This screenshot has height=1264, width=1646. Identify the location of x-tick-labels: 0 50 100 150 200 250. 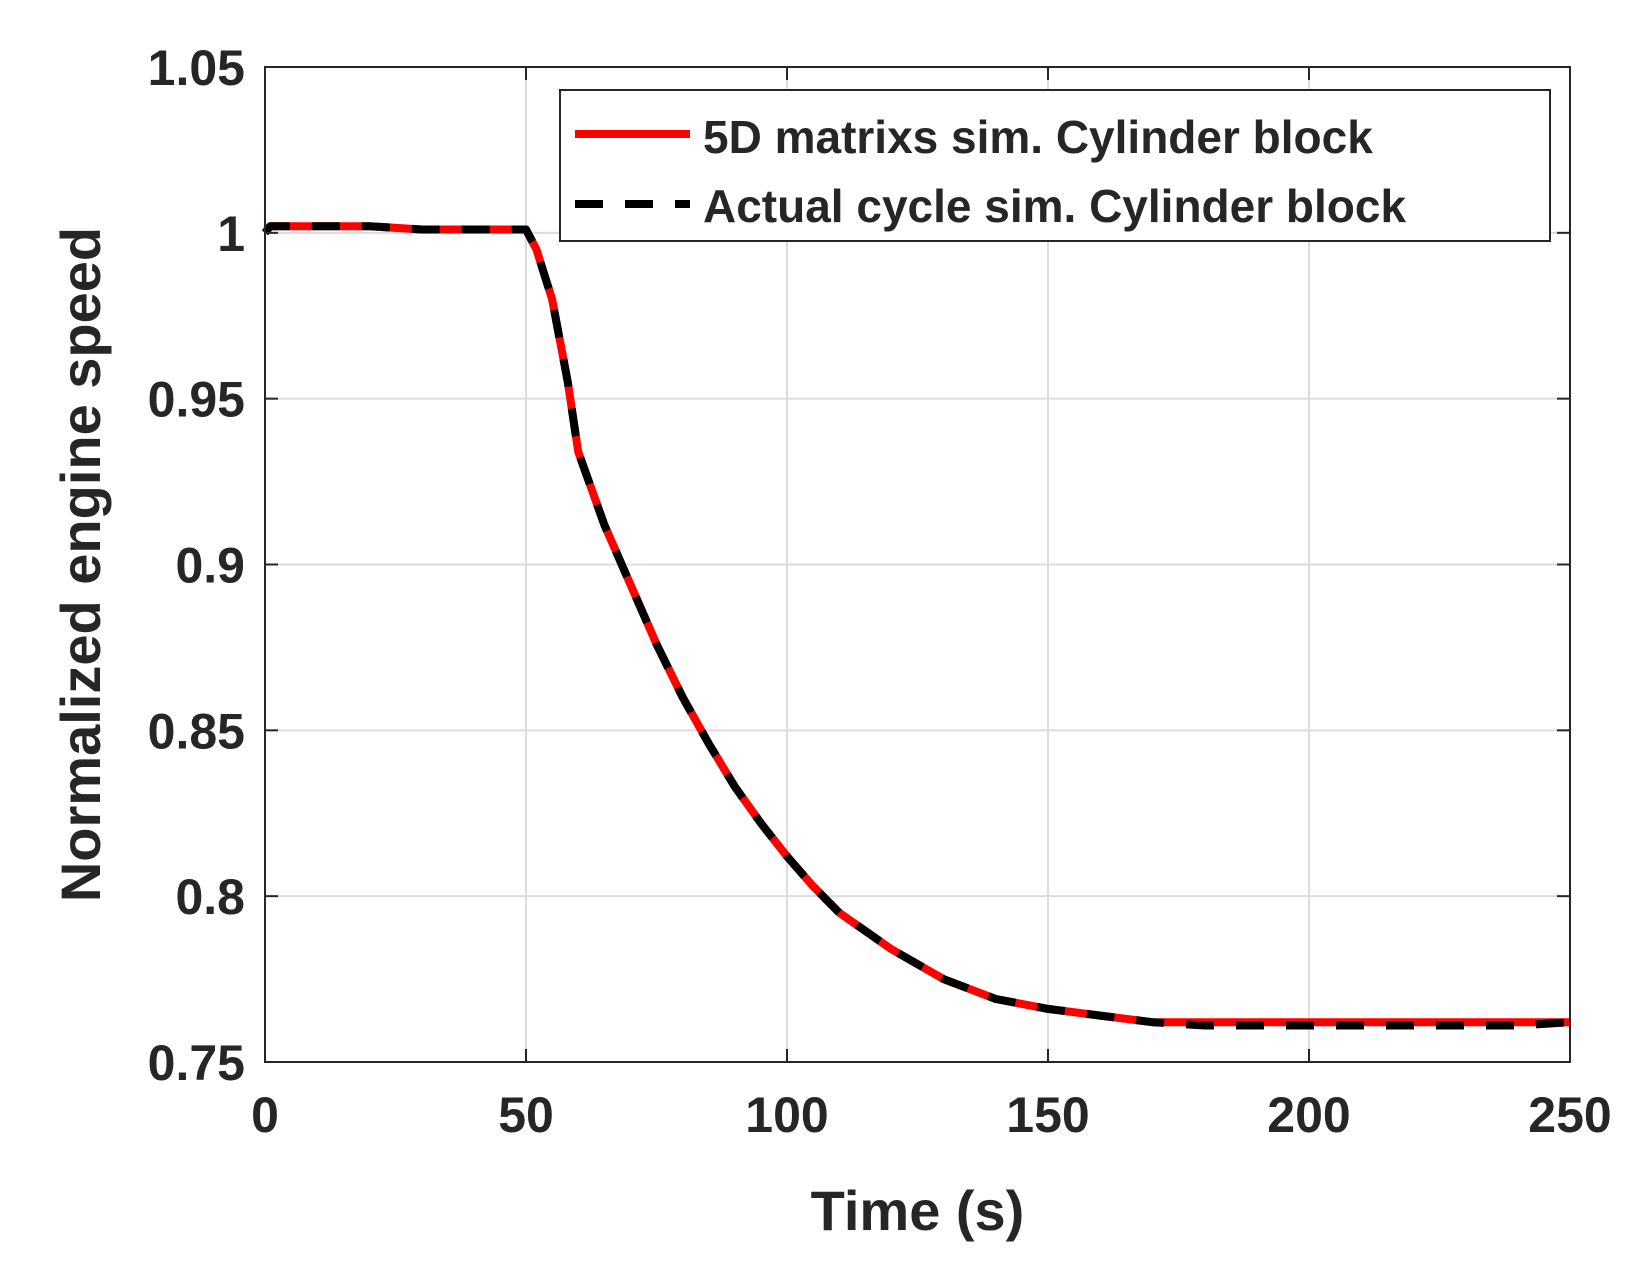
(931, 1115).